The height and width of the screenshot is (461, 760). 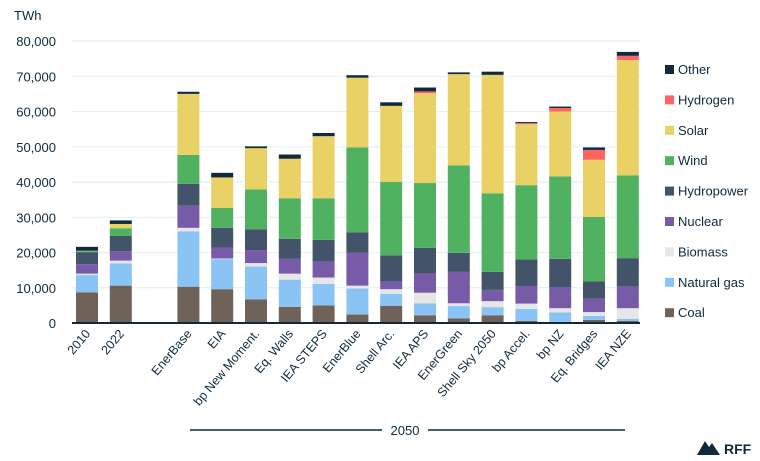 What do you see at coordinates (36, 41) in the screenshot?
I see `y-tick-label: 80,000` at bounding box center [36, 41].